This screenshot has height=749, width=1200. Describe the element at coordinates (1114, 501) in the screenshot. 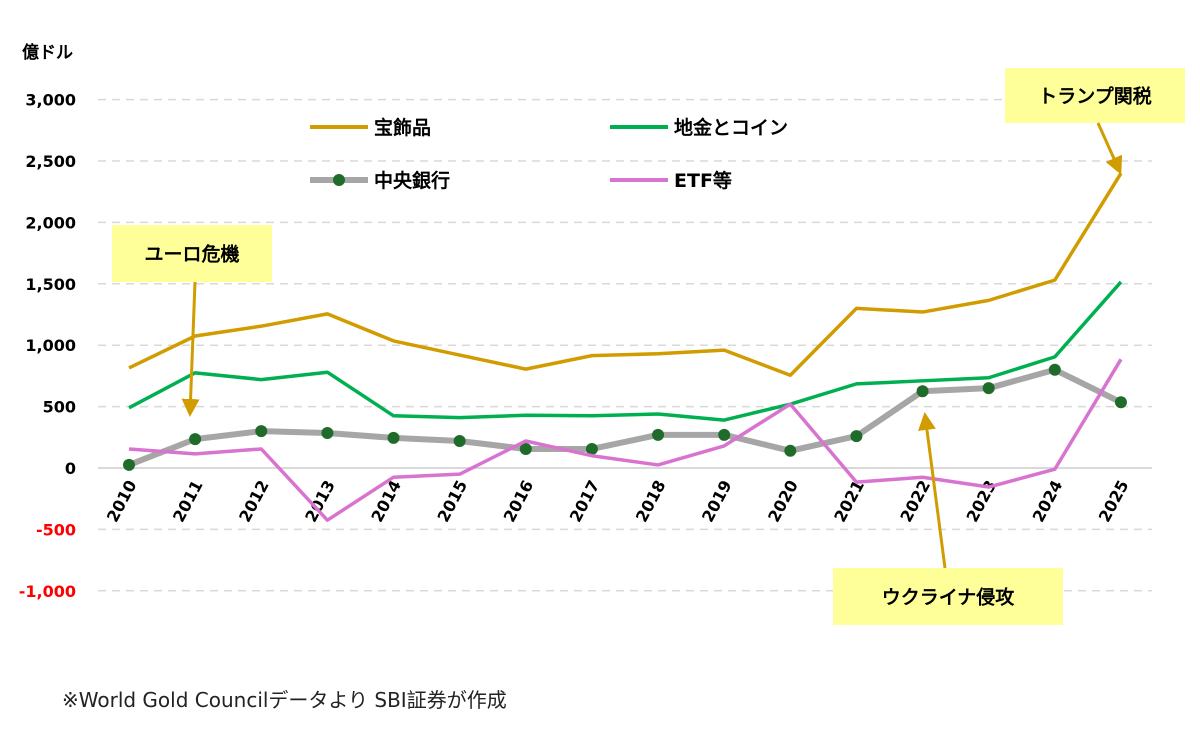

I see `x-tick-label: 2025` at that location.